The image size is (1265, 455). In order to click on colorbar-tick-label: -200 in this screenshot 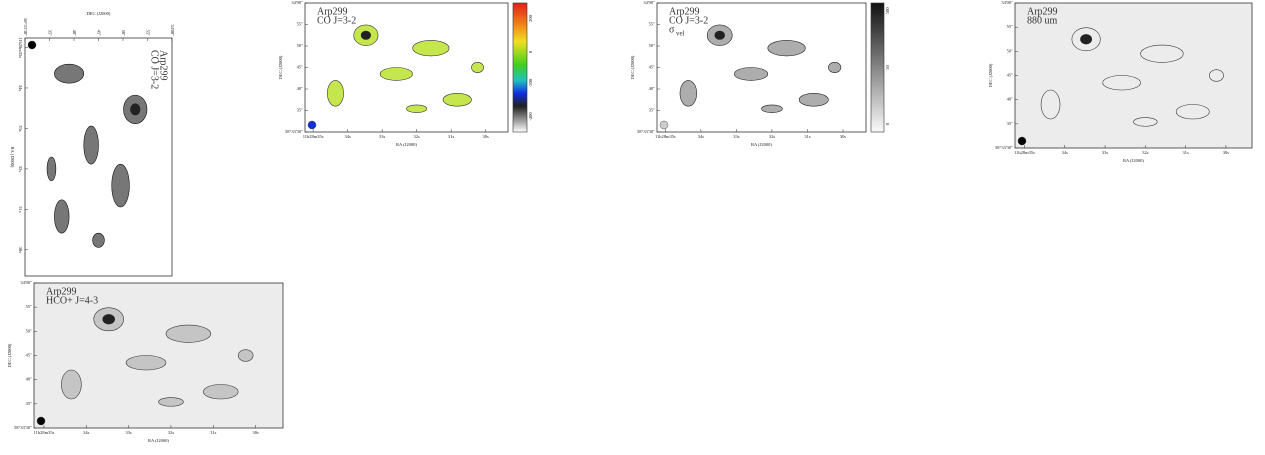, I will do `click(530, 82)`.